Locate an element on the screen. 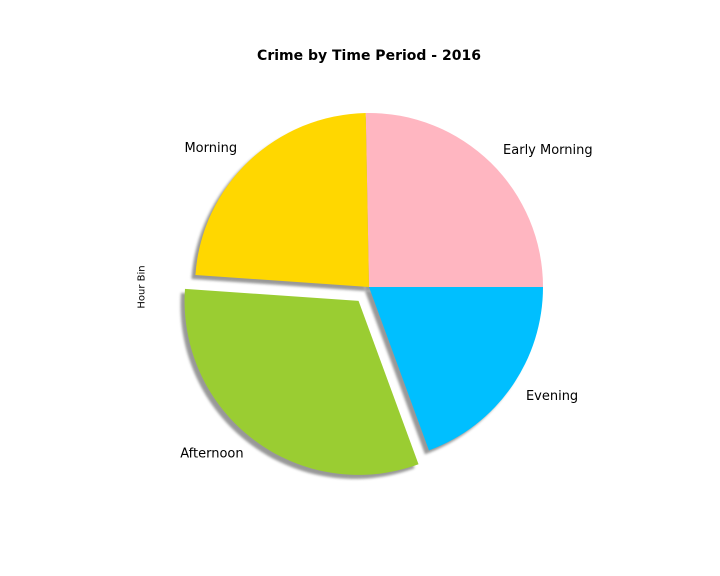 Image resolution: width=720 pixels, height=576 pixels. pie-slice-afternoon is located at coordinates (301, 381).